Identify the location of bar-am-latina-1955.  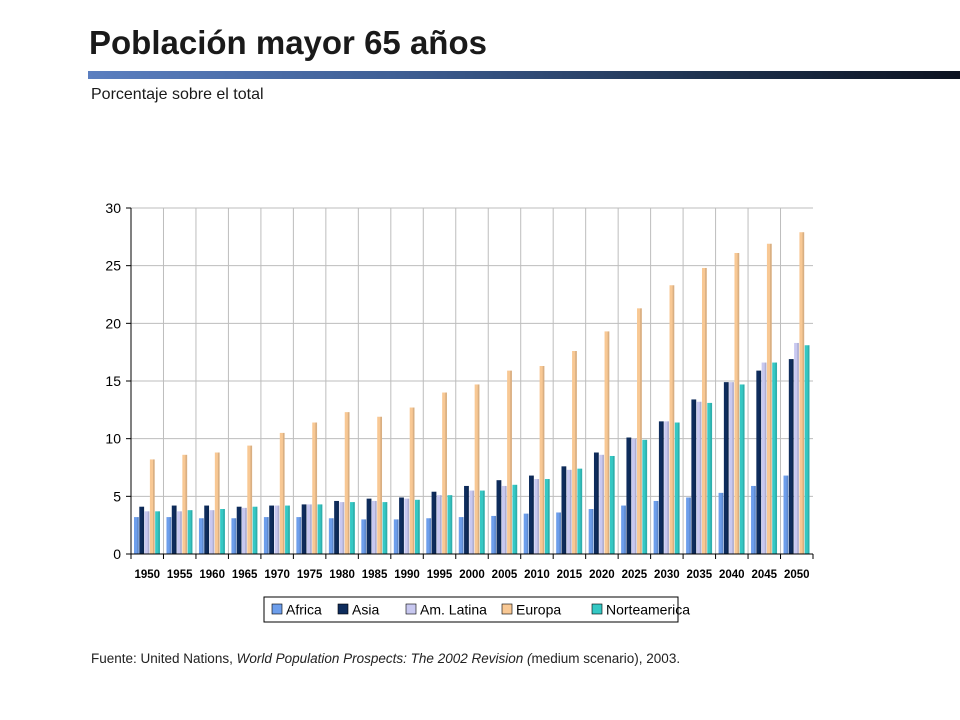
(179, 532).